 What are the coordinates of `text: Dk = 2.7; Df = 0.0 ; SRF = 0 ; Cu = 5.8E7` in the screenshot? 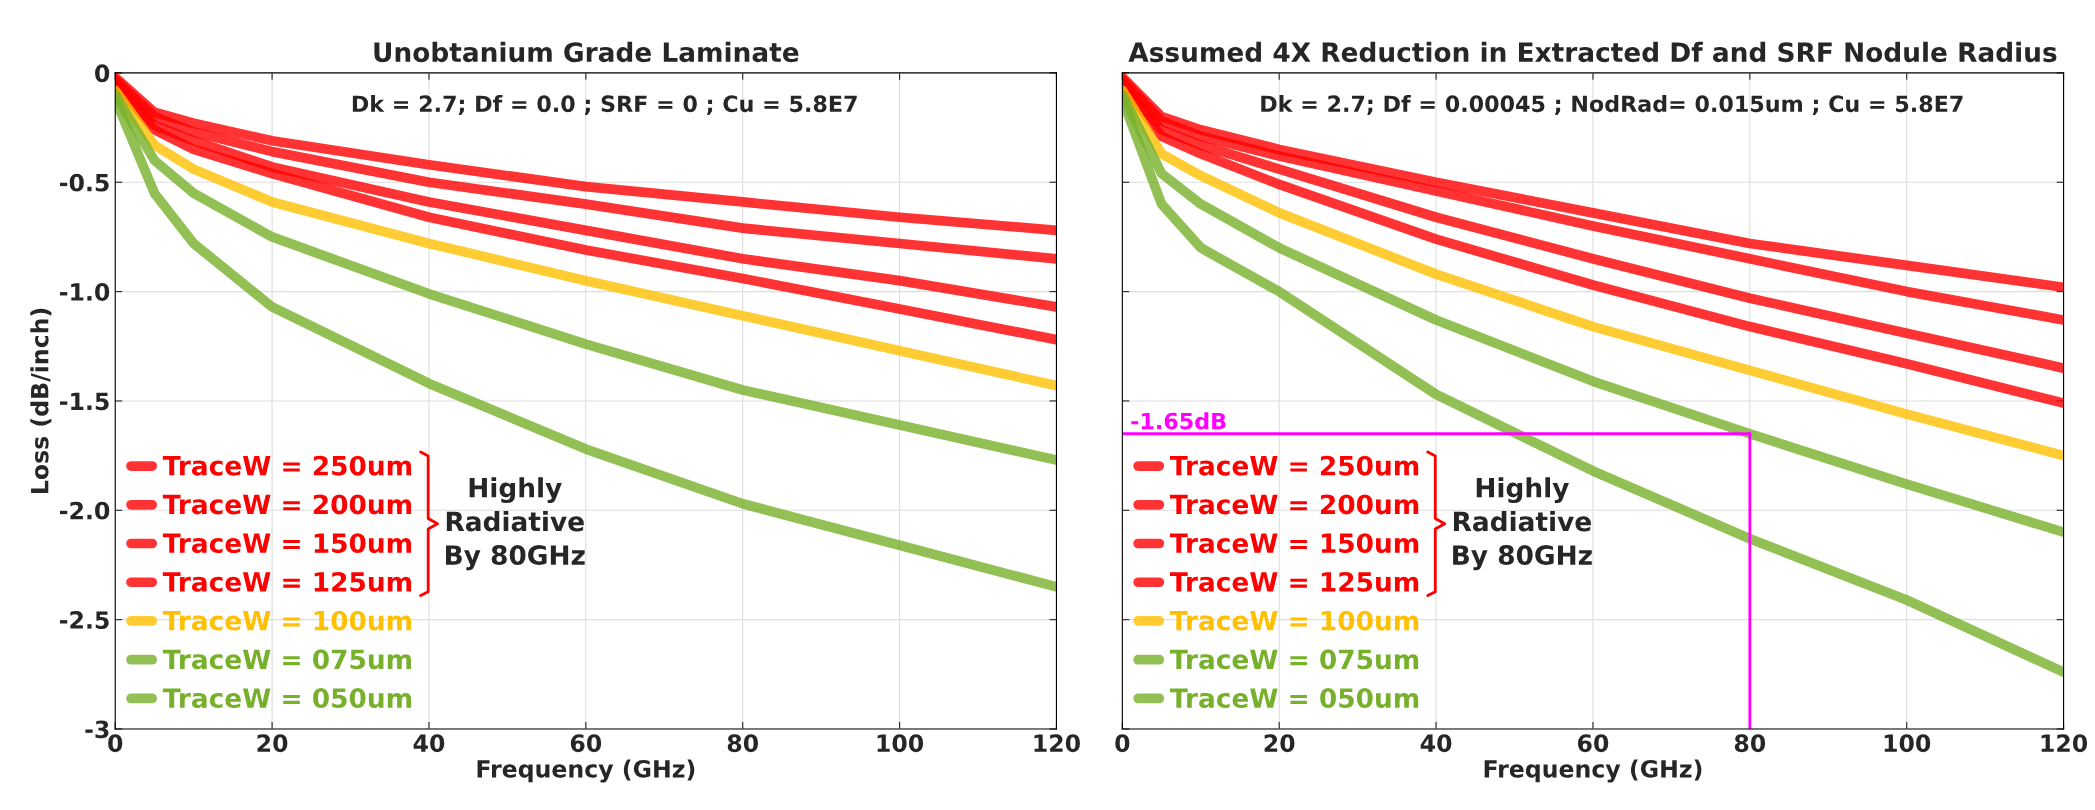 It's located at (604, 104).